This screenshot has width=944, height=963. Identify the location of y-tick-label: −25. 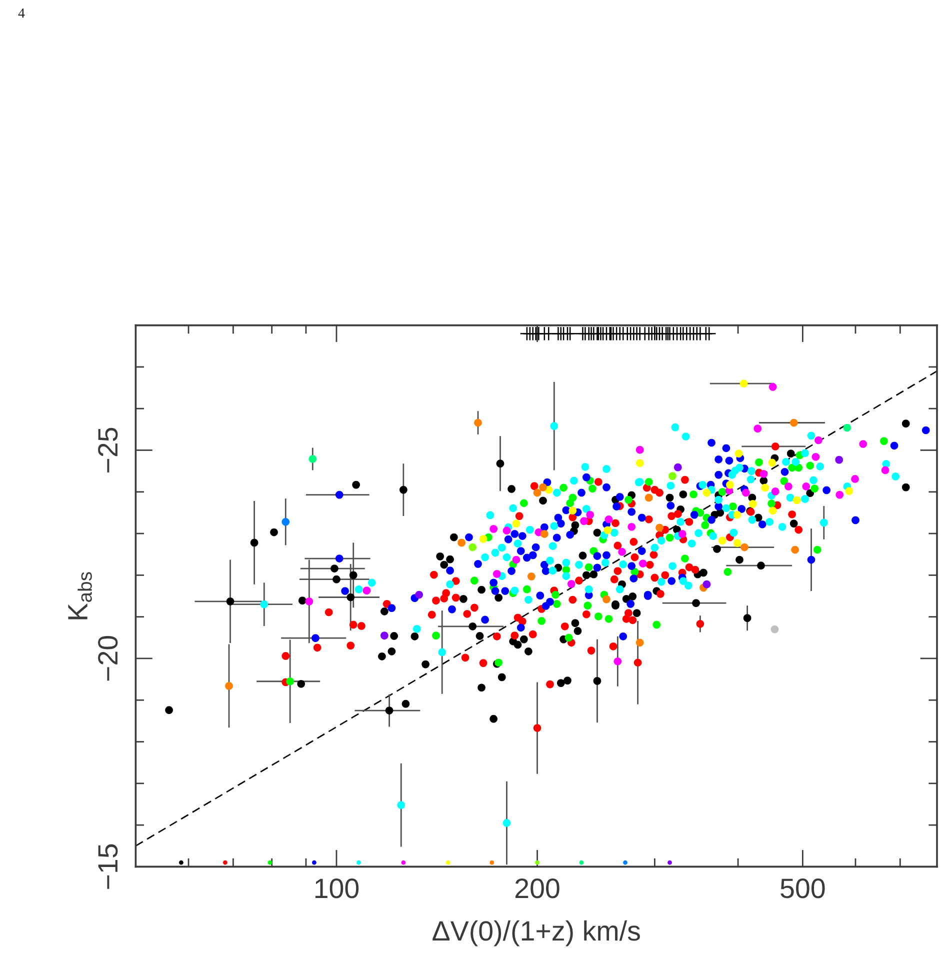
(108, 450).